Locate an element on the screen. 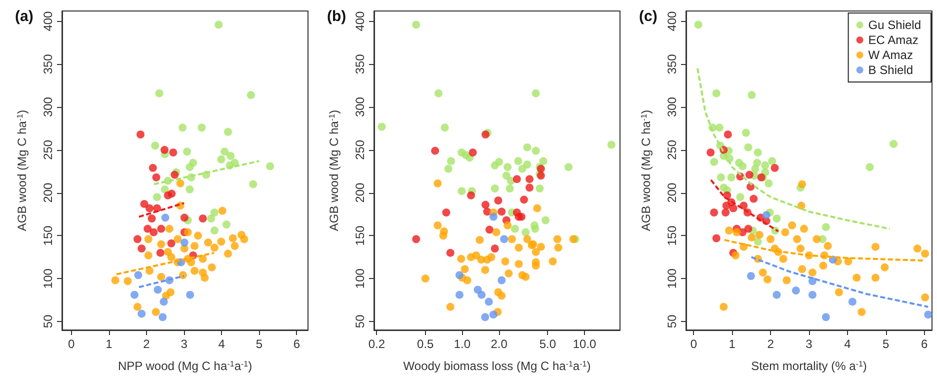 This screenshot has height=382, width=937. legend-label: Gu Shield is located at coordinates (895, 25).